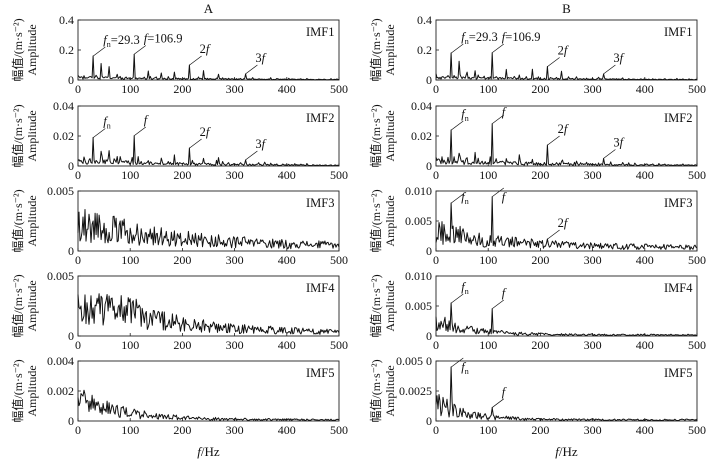  Describe the element at coordinates (678, 373) in the screenshot. I see `imf-label: IMF5` at that location.